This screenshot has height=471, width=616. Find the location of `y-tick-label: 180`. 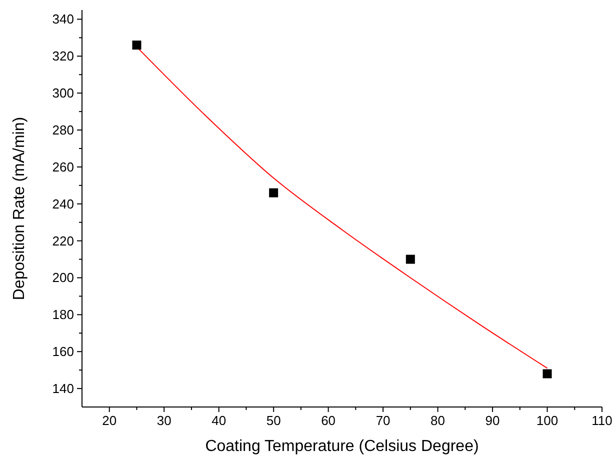

y-tick-label: 180 is located at coordinates (63, 314).